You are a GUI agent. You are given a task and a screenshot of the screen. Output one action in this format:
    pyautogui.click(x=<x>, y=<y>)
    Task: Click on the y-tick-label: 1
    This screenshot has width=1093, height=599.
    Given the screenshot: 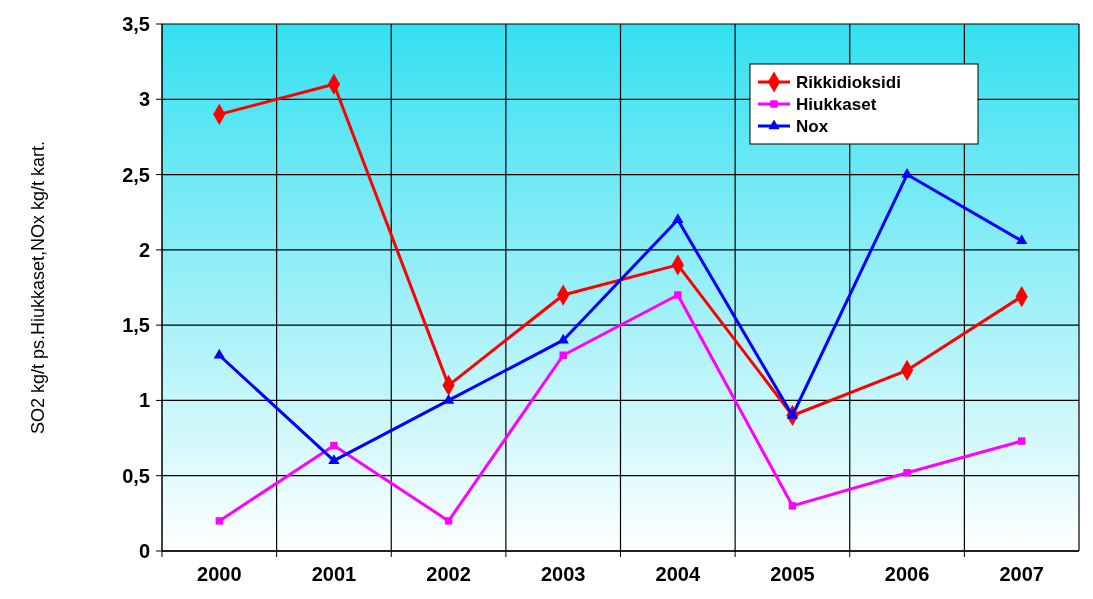 What is the action you would take?
    pyautogui.click(x=144, y=400)
    